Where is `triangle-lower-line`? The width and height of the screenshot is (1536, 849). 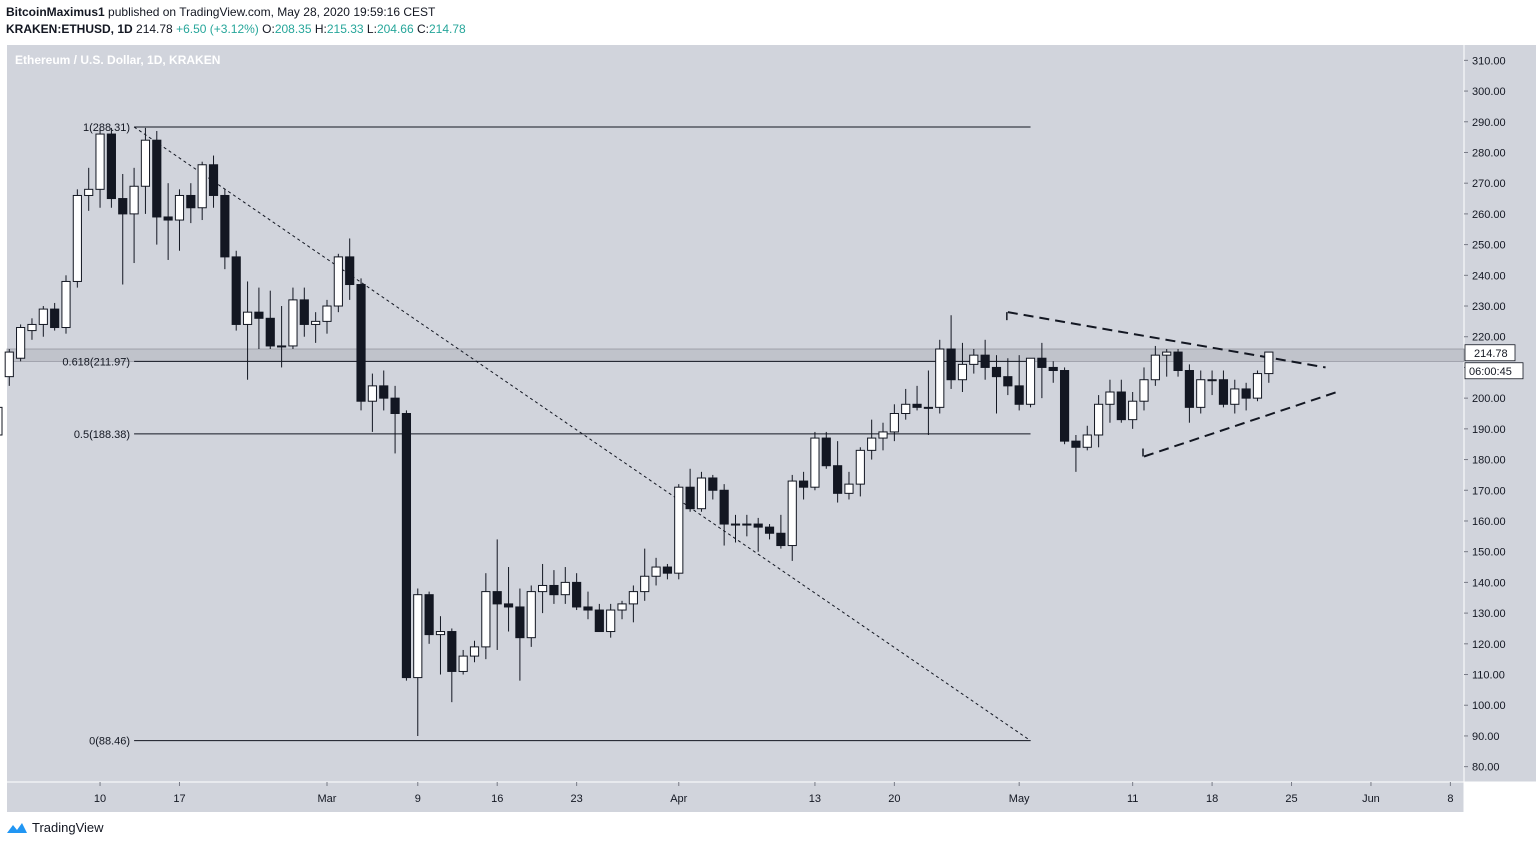 triangle-lower-line is located at coordinates (1240, 424).